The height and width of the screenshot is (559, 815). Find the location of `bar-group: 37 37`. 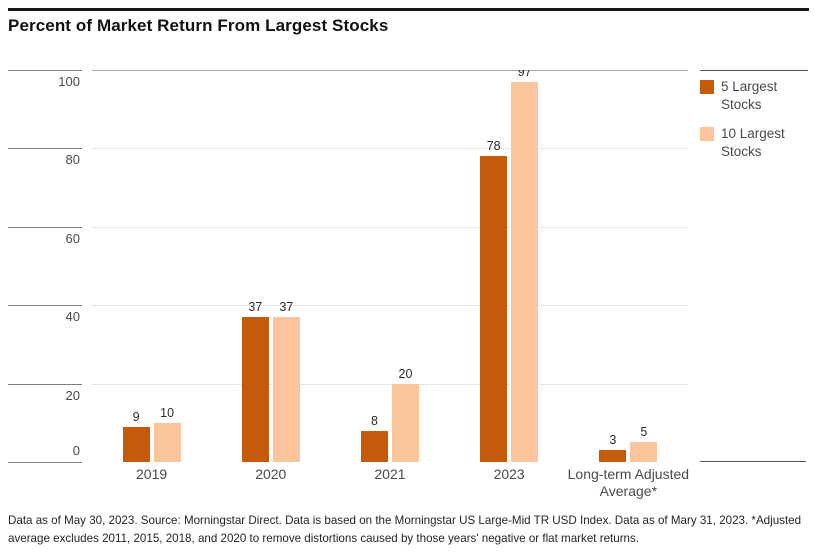

bar-group: 37 37 is located at coordinates (270, 266).